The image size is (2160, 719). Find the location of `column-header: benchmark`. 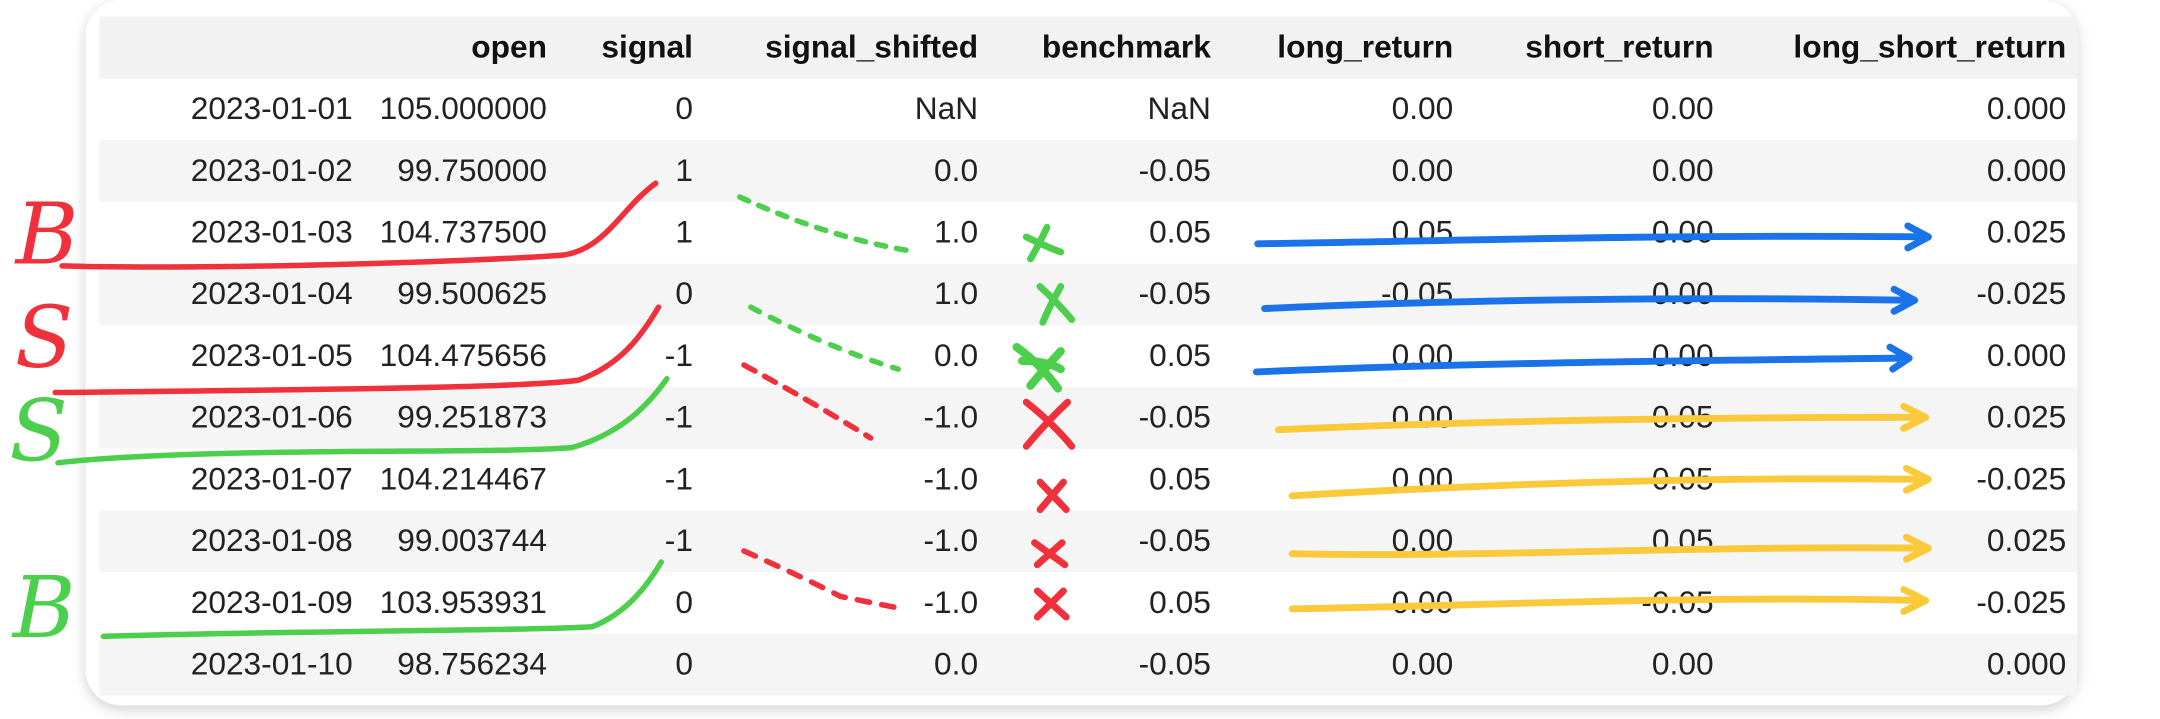

column-header: benchmark is located at coordinates (1126, 46).